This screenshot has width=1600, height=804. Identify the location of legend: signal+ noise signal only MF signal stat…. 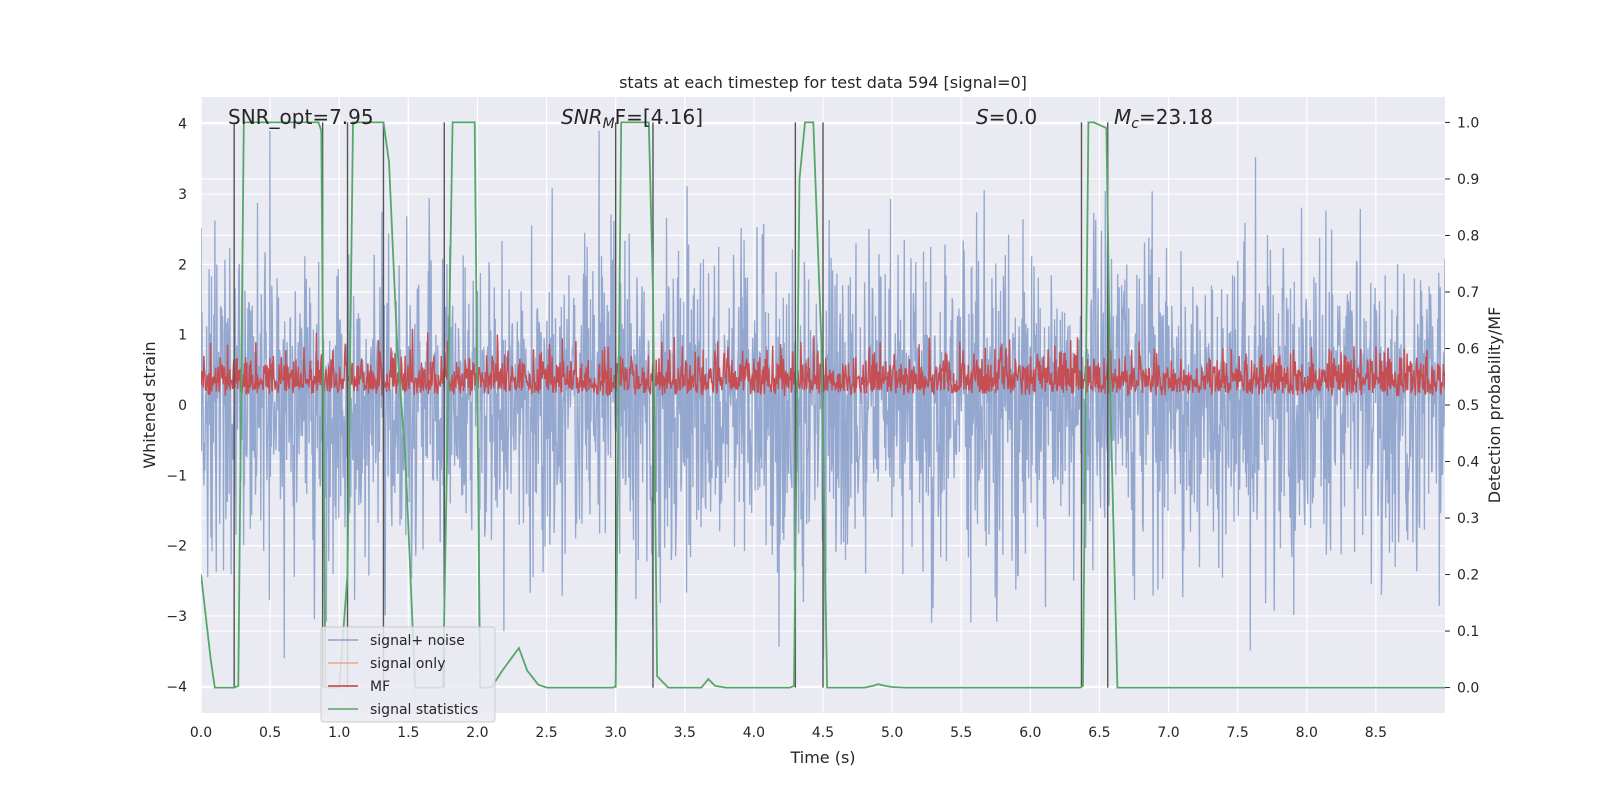
(408, 674).